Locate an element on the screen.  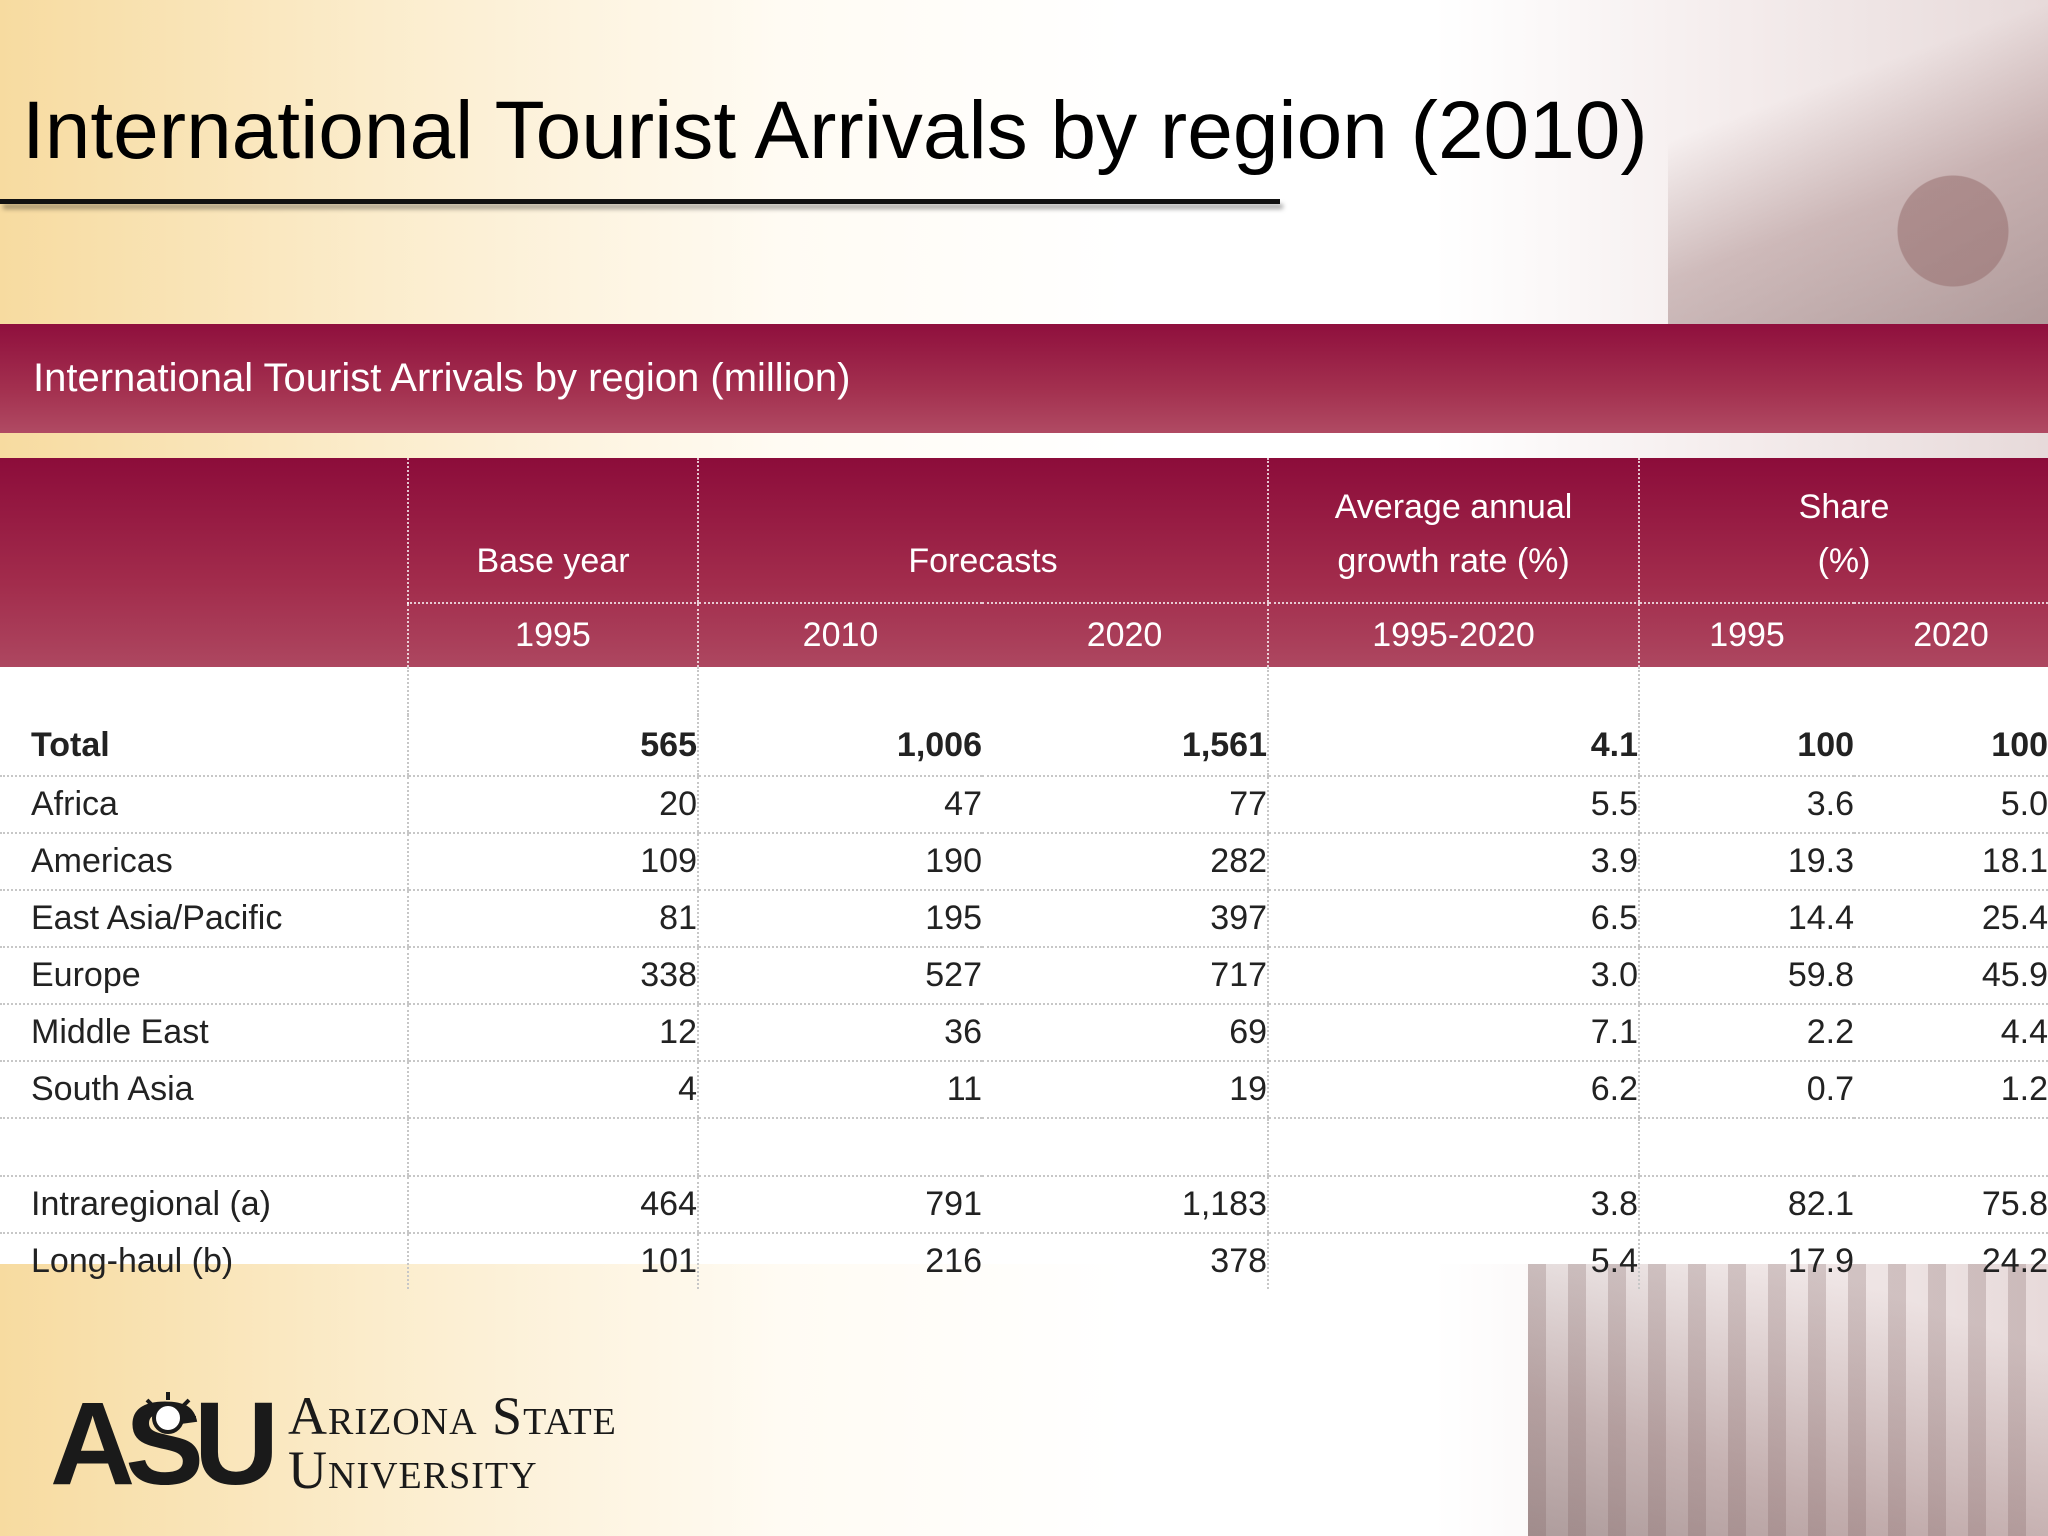
cell-2020: 69 is located at coordinates (1125, 1033).